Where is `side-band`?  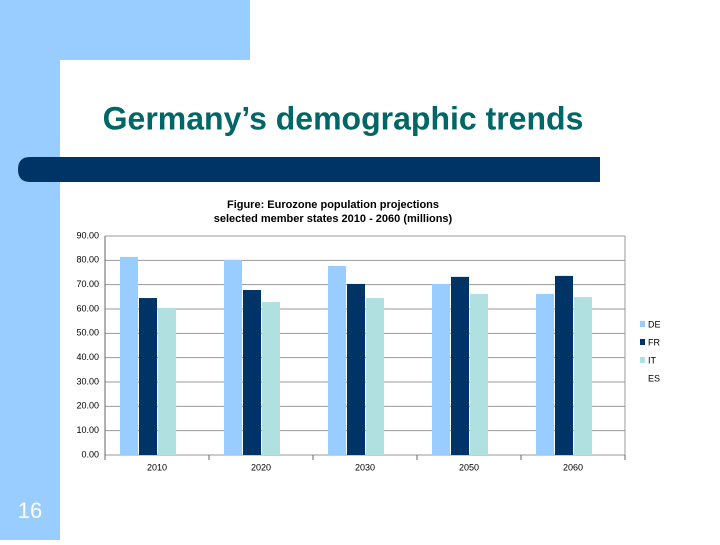 side-band is located at coordinates (30, 270).